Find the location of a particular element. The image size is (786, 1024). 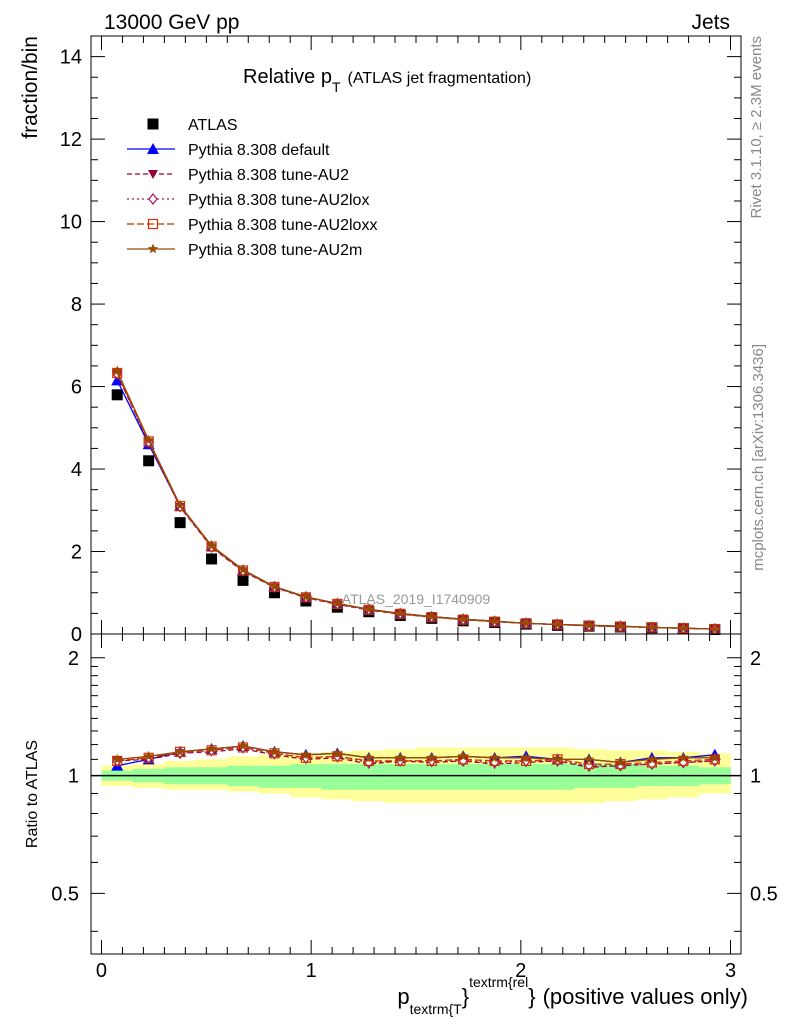

legend-label: Pythia 8.308 tune-AU2loxx is located at coordinates (282, 225).